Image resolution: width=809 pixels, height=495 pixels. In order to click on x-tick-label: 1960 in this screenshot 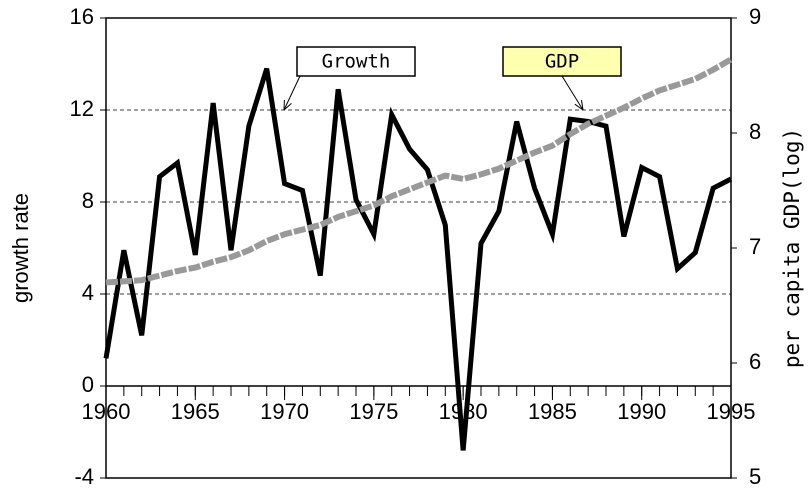, I will do `click(106, 411)`.